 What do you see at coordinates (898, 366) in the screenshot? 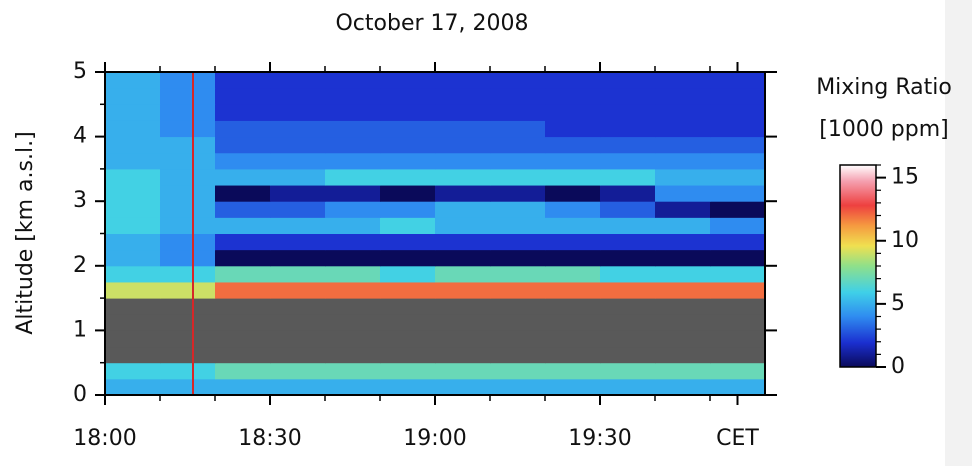
I see `colorbar-tick-label: 0` at bounding box center [898, 366].